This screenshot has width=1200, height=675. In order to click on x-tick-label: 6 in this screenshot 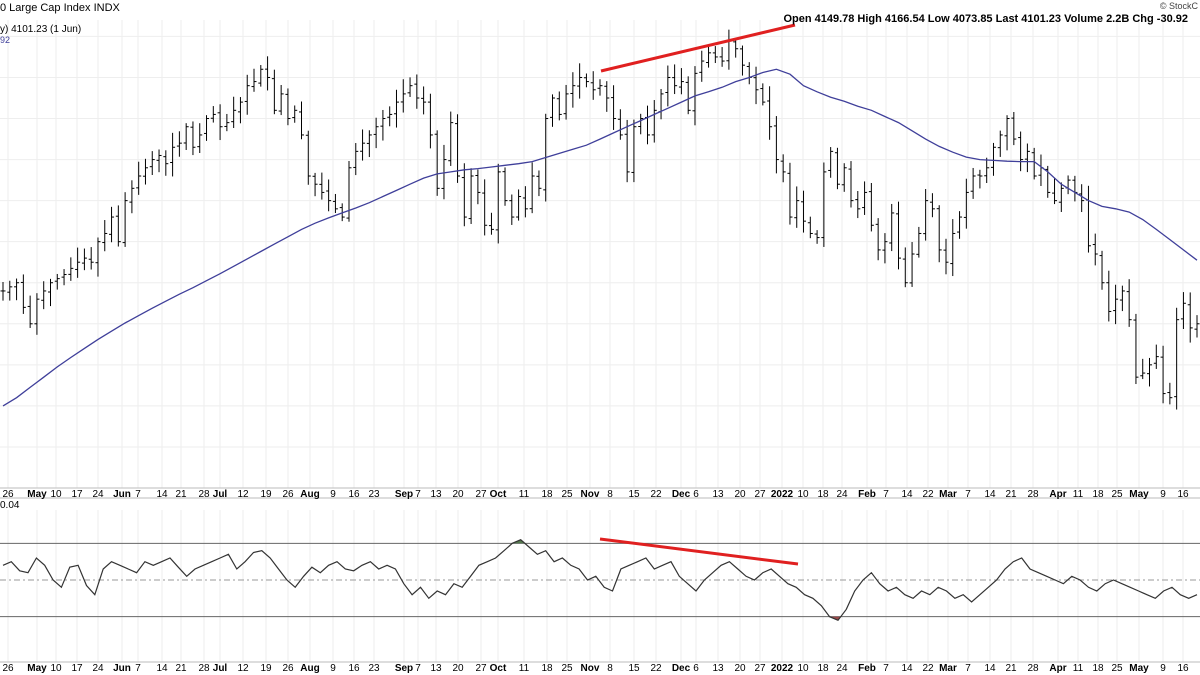, I will do `click(696, 494)`.